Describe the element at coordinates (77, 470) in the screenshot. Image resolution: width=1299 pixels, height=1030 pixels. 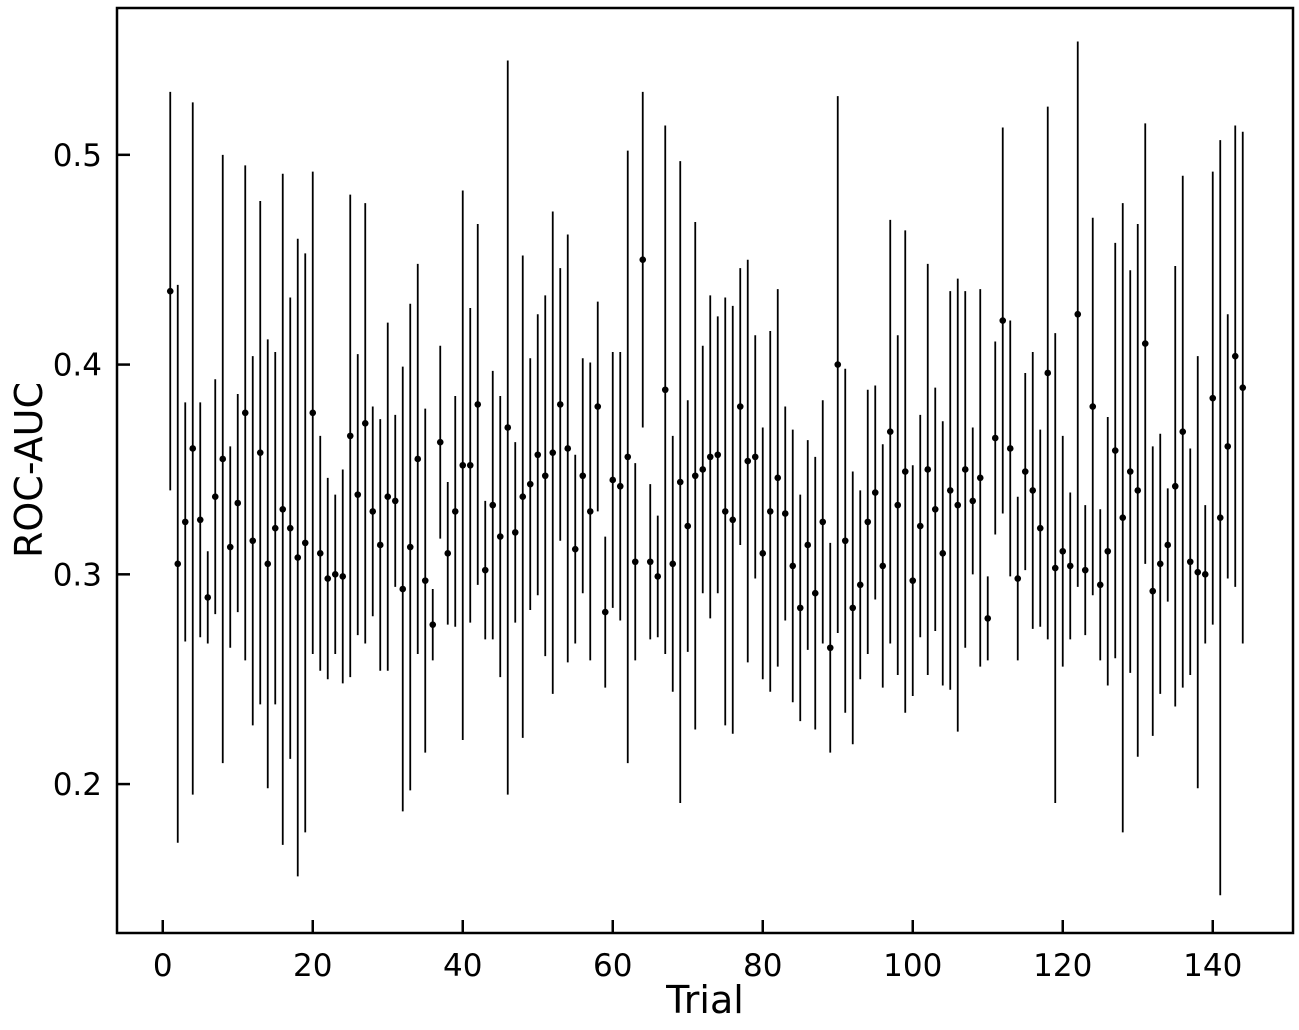
I see `y-axis-tick-labels: 0.2 0.3 0.4 0.5` at that location.